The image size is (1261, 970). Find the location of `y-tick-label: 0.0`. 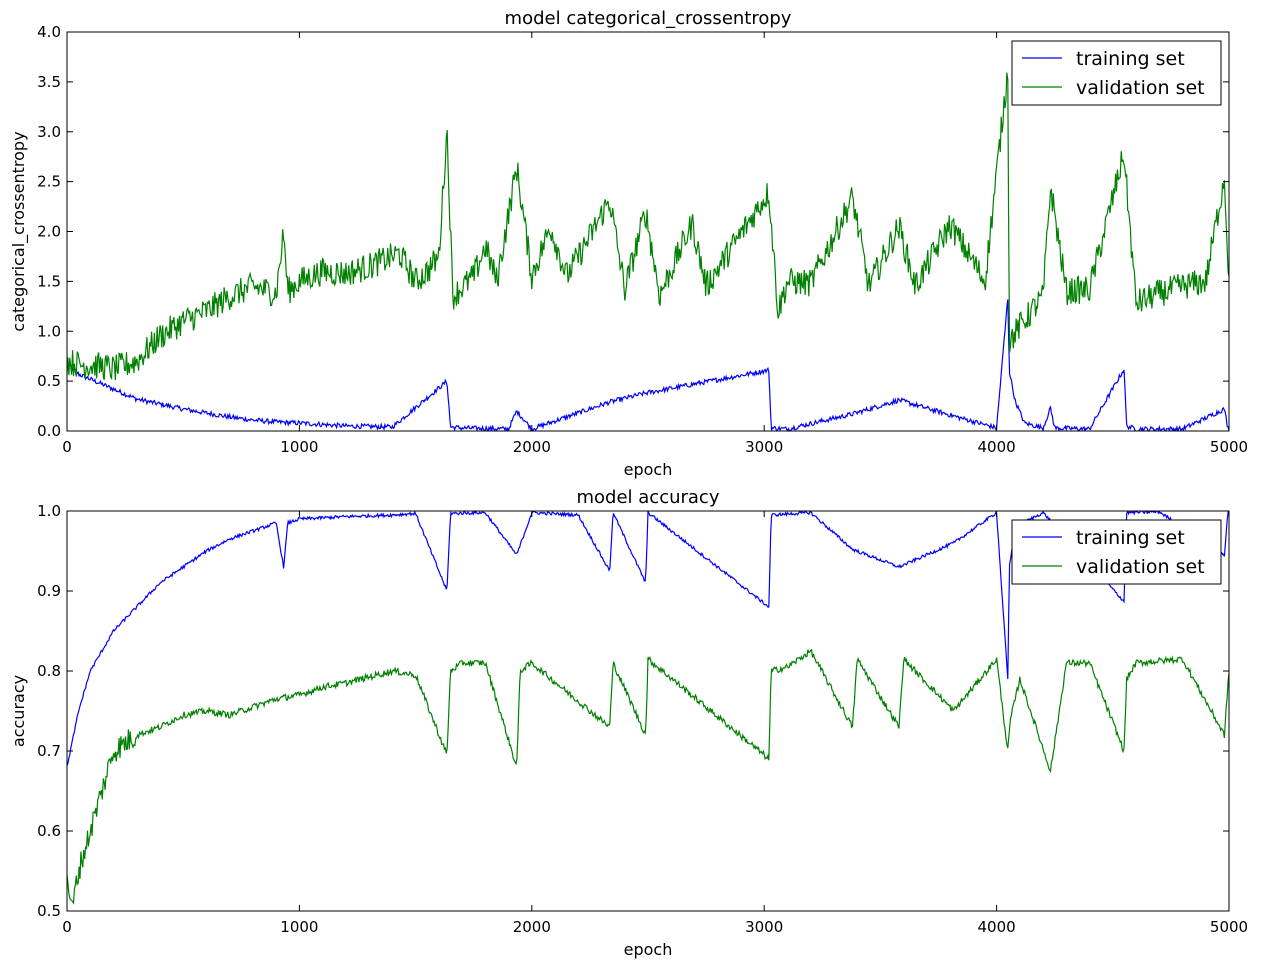

y-tick-label: 0.0 is located at coordinates (49, 431).